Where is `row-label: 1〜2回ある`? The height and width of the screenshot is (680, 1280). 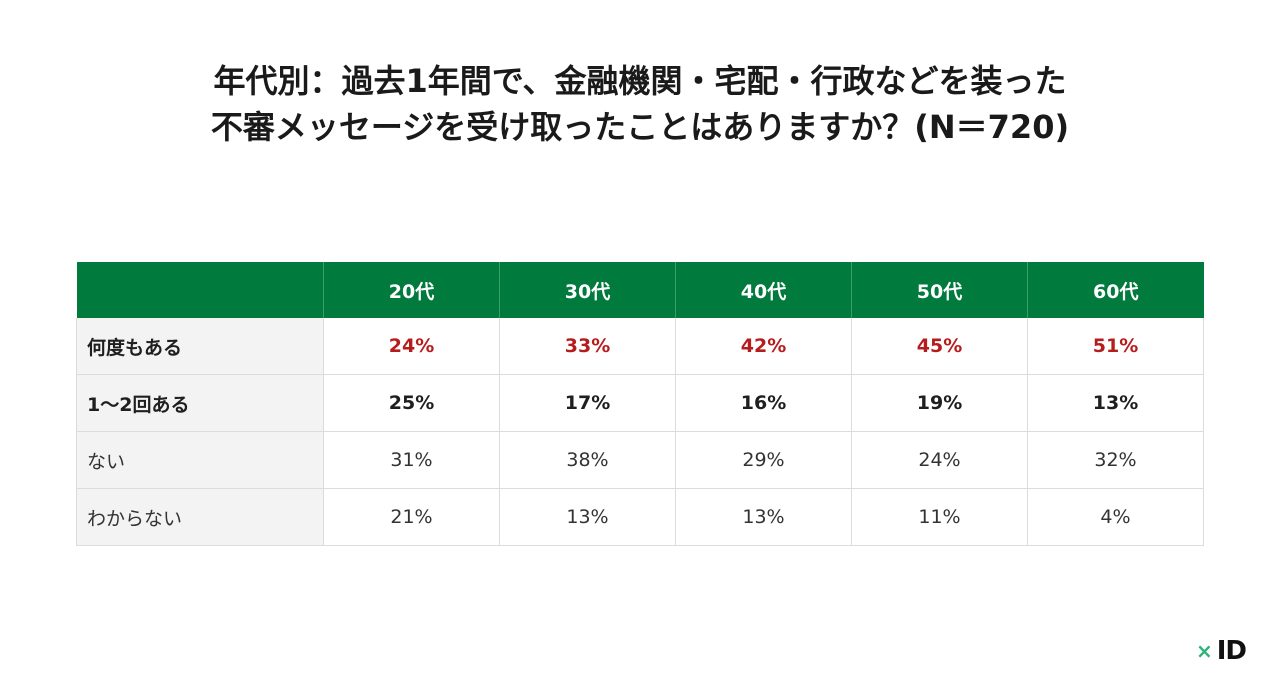 row-label: 1〜2回ある is located at coordinates (200, 403).